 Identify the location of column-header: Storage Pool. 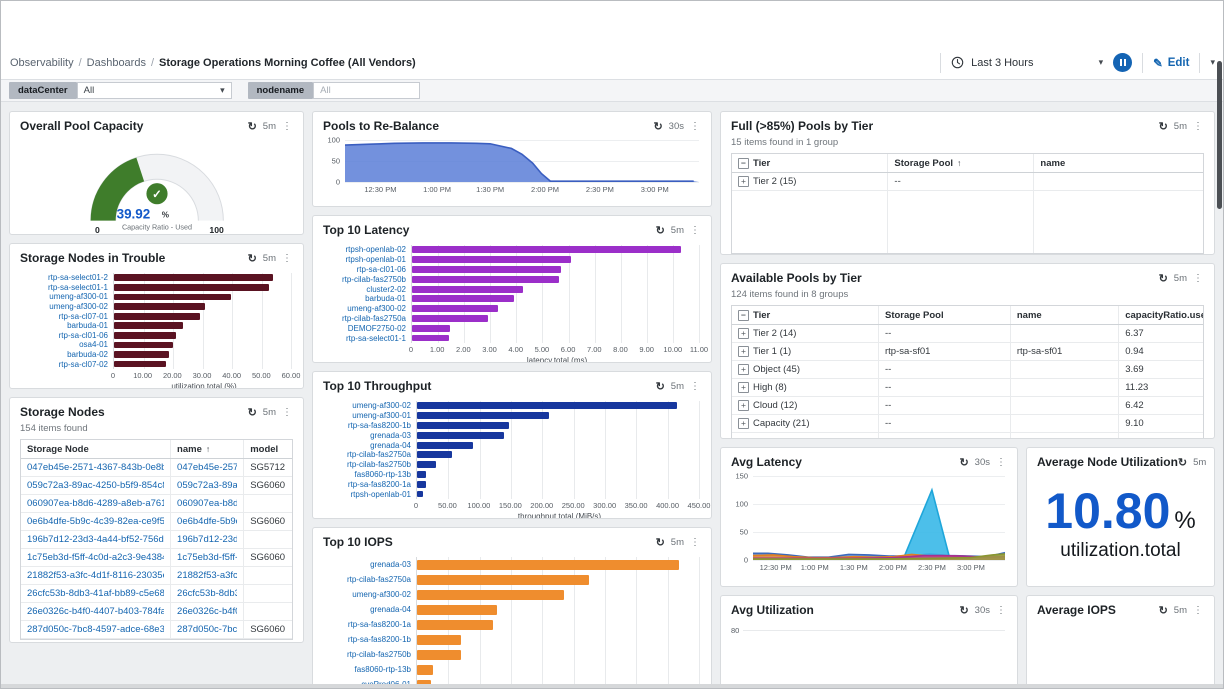
(944, 315).